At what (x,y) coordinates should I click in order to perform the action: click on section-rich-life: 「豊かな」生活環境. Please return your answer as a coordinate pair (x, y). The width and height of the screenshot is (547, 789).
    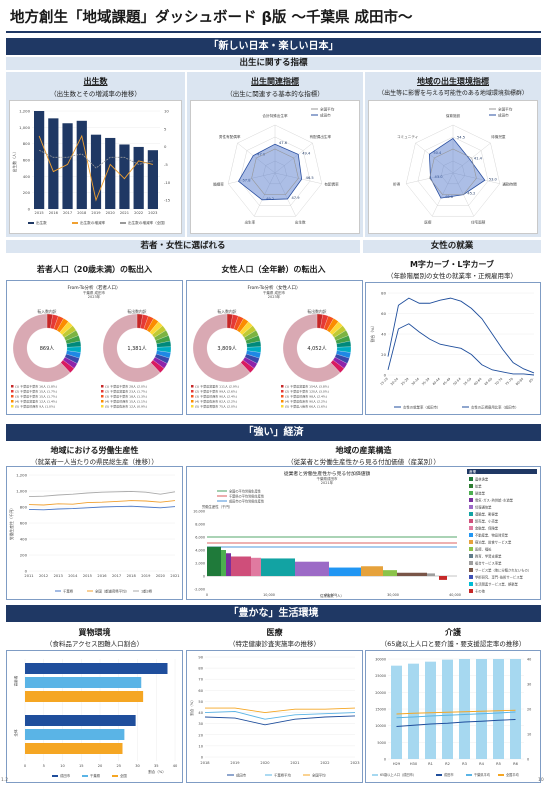
    Looking at the image, I should click on (273, 613).